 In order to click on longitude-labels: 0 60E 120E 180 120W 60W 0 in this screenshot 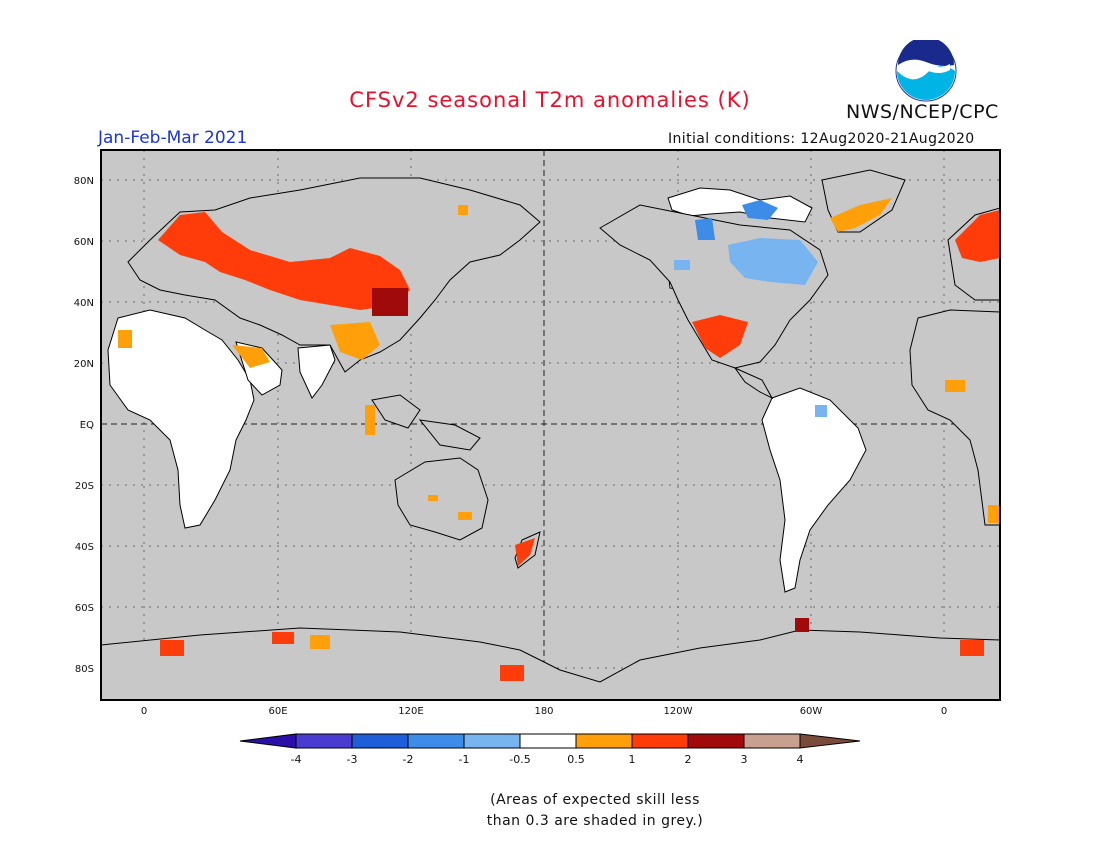, I will do `click(544, 711)`.